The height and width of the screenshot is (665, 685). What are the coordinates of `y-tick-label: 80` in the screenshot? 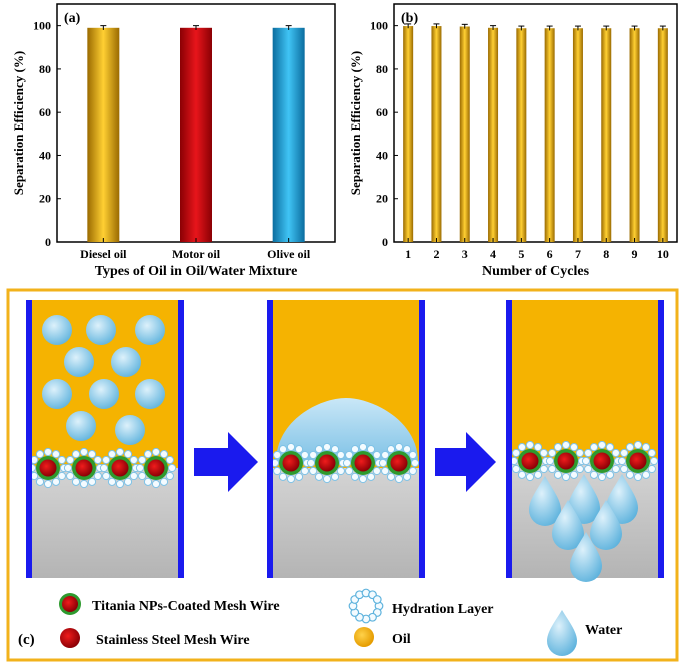 It's located at (45, 69).